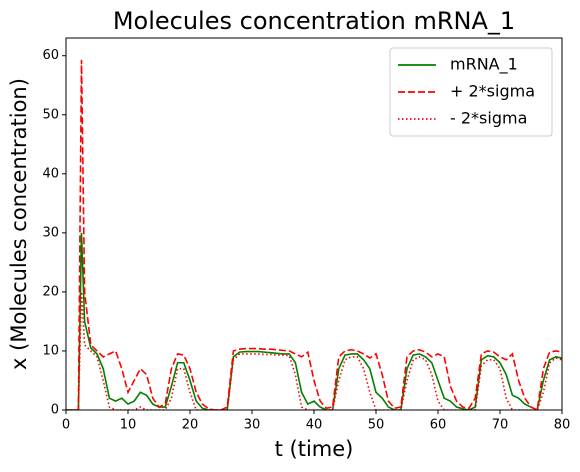 The height and width of the screenshot is (472, 580). I want to click on x-tick-label: 80, so click(562, 425).